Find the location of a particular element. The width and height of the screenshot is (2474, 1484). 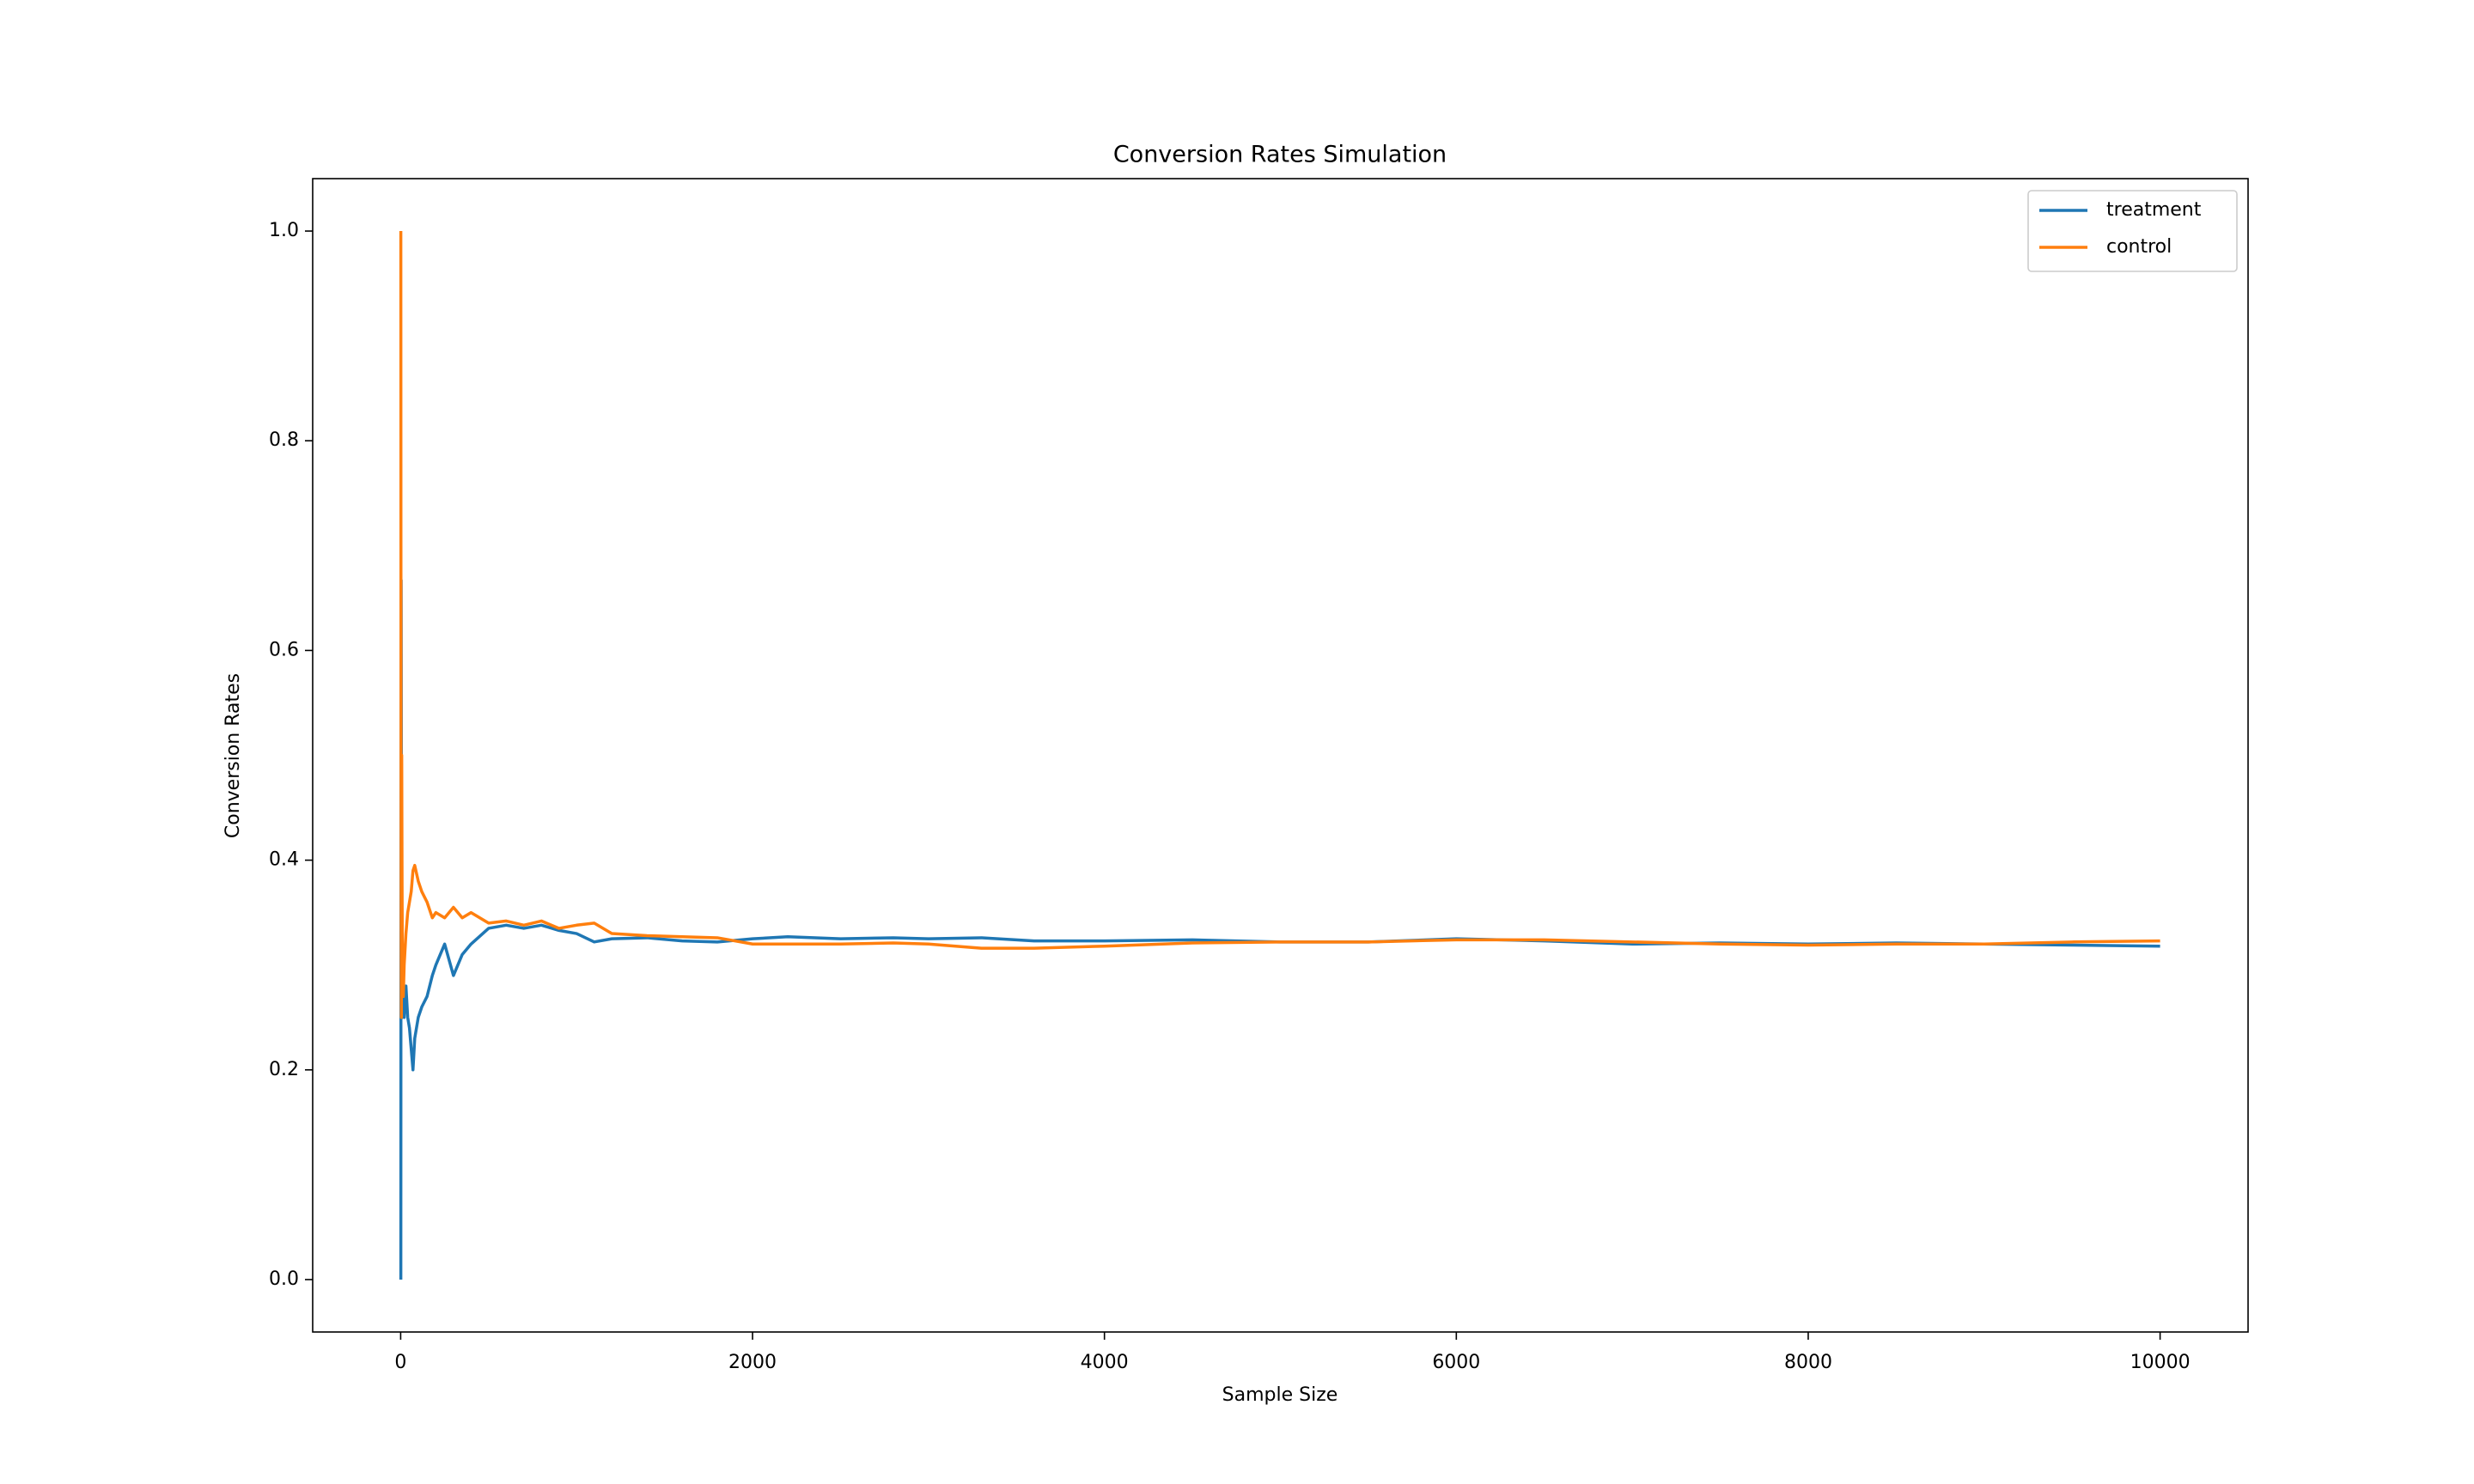

chart-title: Conversion Rates Simulation is located at coordinates (1280, 155).